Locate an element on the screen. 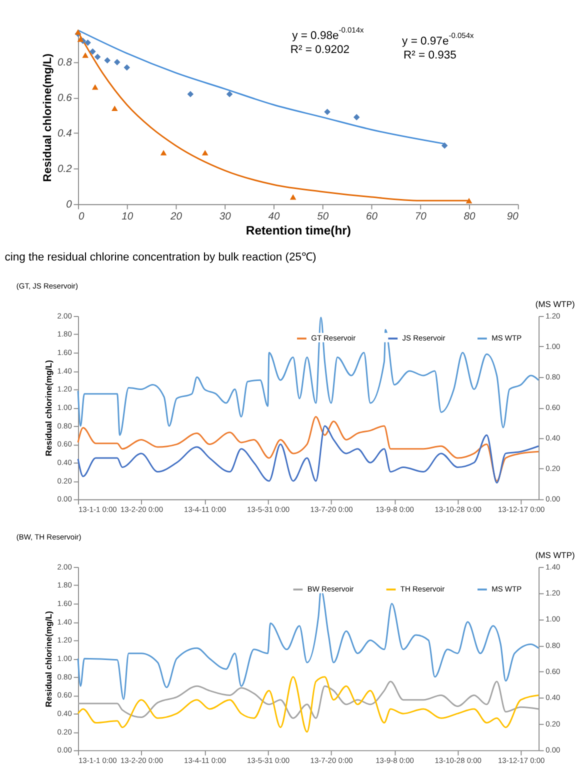 Image resolution: width=579 pixels, height=766 pixels. y-tick-label: 0.8 is located at coordinates (65, 62).